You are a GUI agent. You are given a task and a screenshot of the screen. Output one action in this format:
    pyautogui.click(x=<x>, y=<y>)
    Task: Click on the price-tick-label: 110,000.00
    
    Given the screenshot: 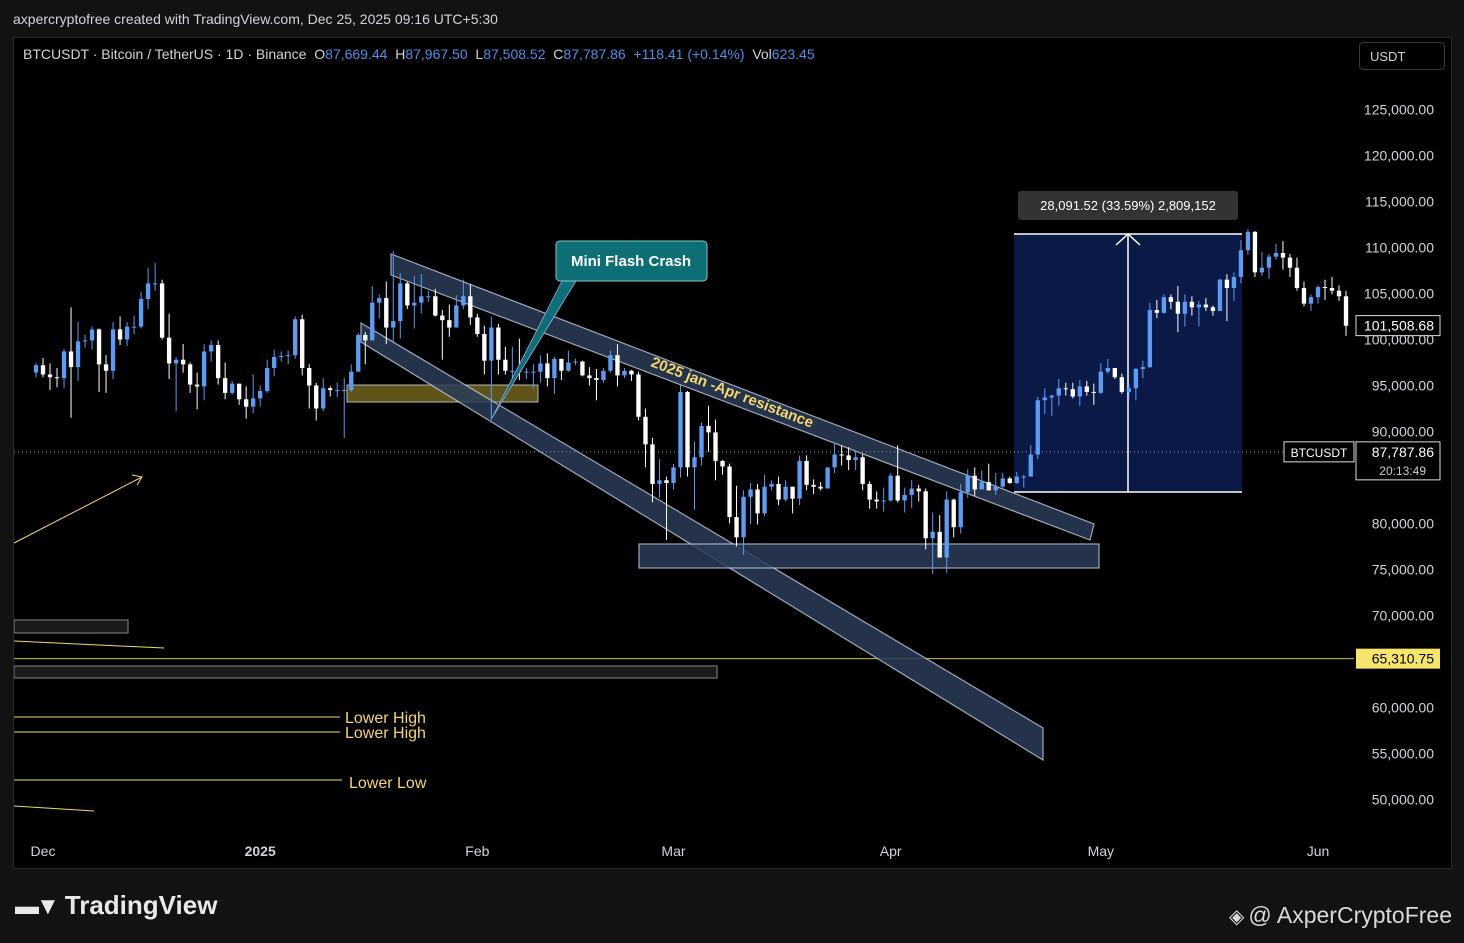 What is the action you would take?
    pyautogui.click(x=1399, y=248)
    